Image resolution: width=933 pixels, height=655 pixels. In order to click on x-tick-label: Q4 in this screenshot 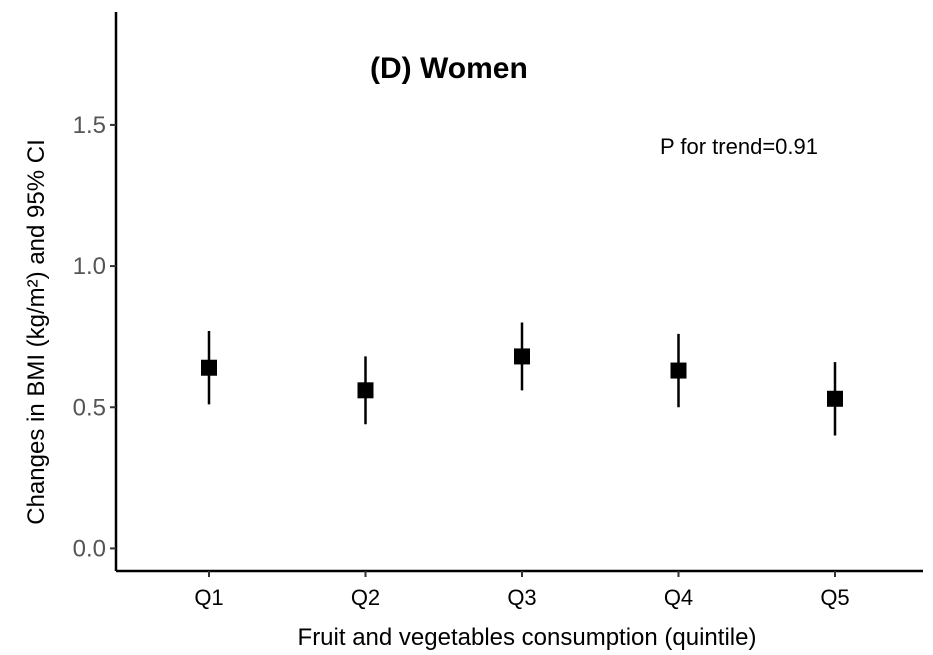, I will do `click(678, 597)`.